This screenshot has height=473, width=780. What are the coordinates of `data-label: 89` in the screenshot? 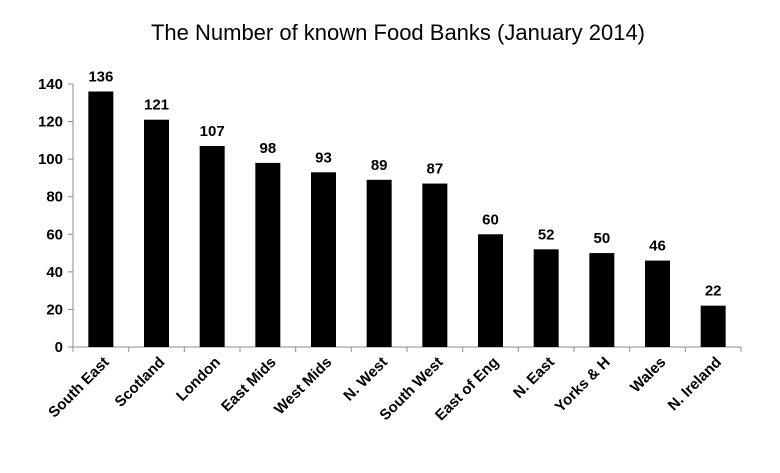 It's located at (379, 165).